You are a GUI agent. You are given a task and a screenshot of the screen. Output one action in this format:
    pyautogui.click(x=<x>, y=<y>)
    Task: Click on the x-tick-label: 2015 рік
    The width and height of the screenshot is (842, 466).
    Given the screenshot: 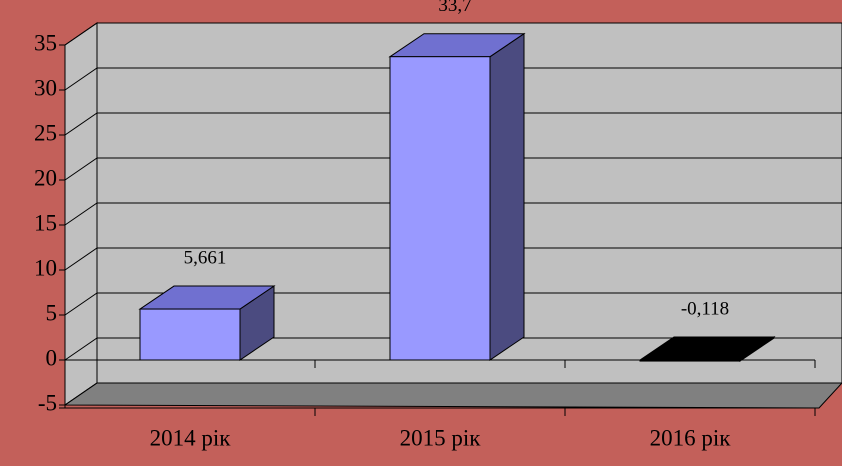 What is the action you would take?
    pyautogui.click(x=441, y=437)
    